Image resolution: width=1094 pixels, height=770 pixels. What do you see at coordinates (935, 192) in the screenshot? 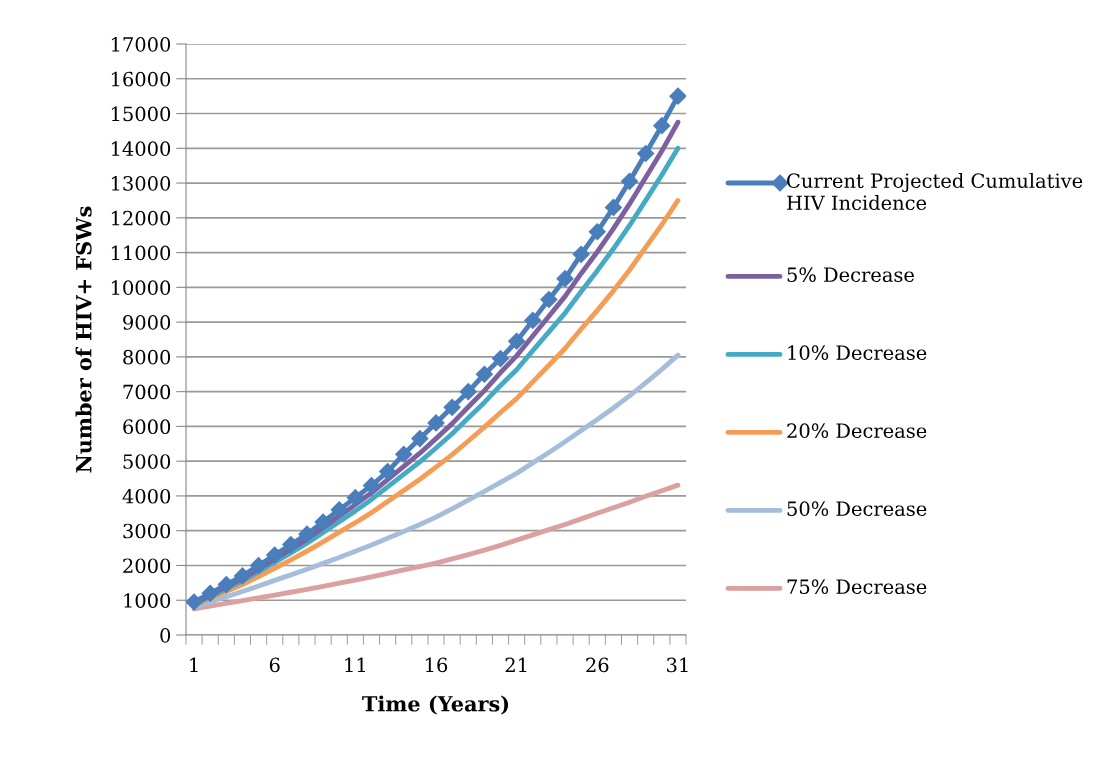
I see `legend-label: Current Projected Cumulative HIV Incidence` at bounding box center [935, 192].